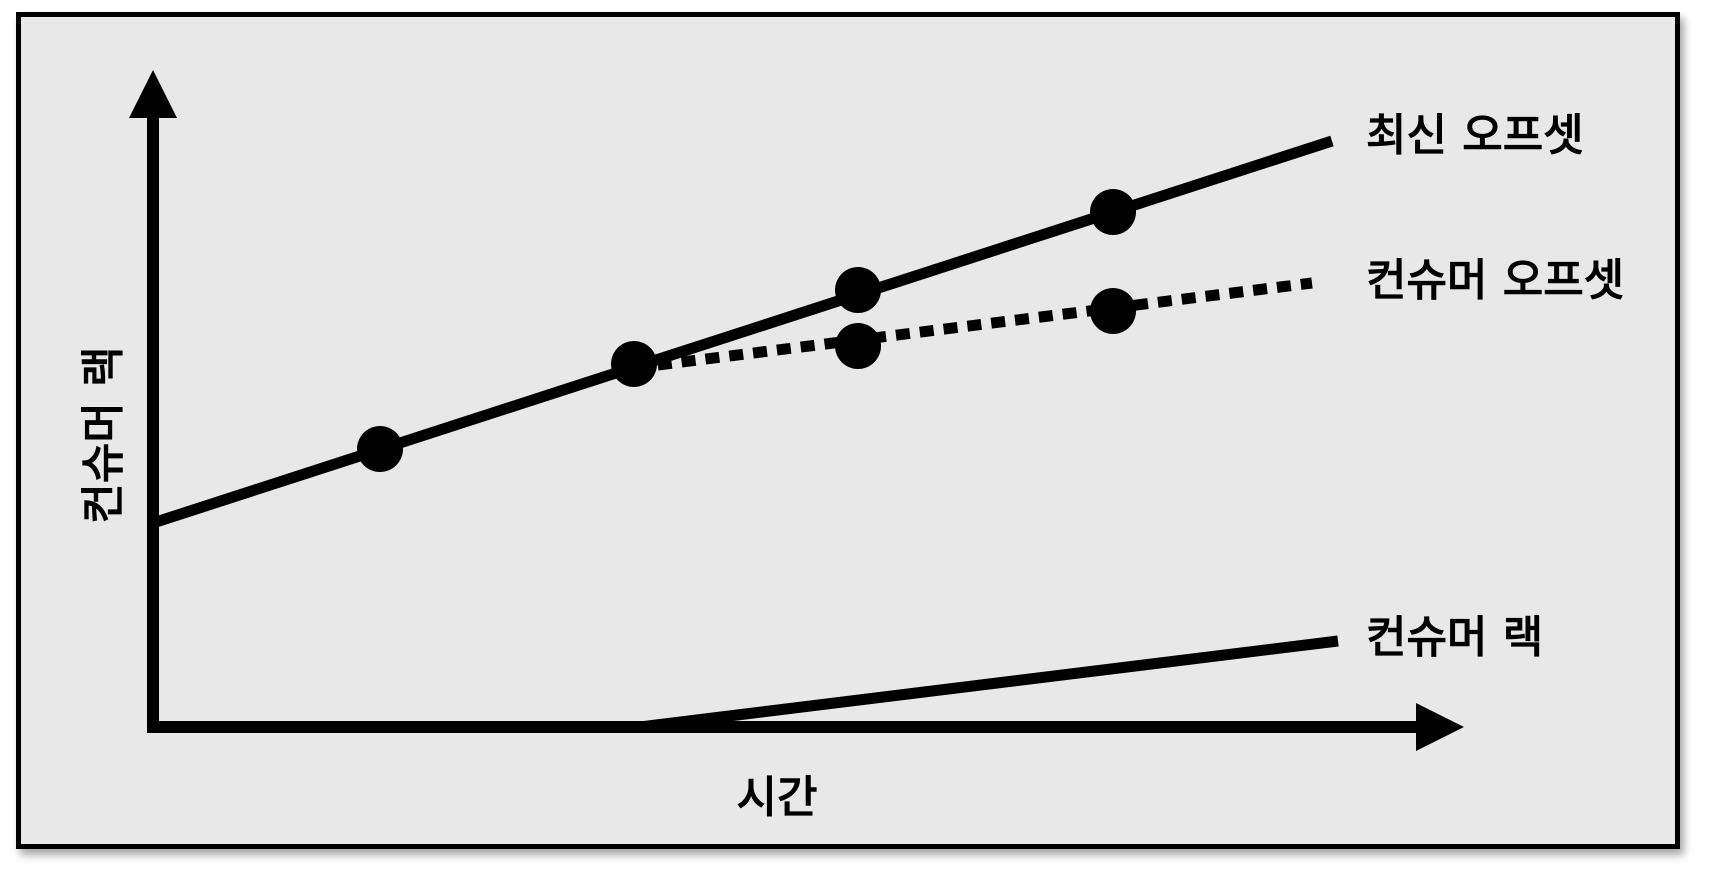 The width and height of the screenshot is (1714, 882). Describe the element at coordinates (1454, 637) in the screenshot. I see `consumer-lag-label: 컨슈머 랙` at that location.